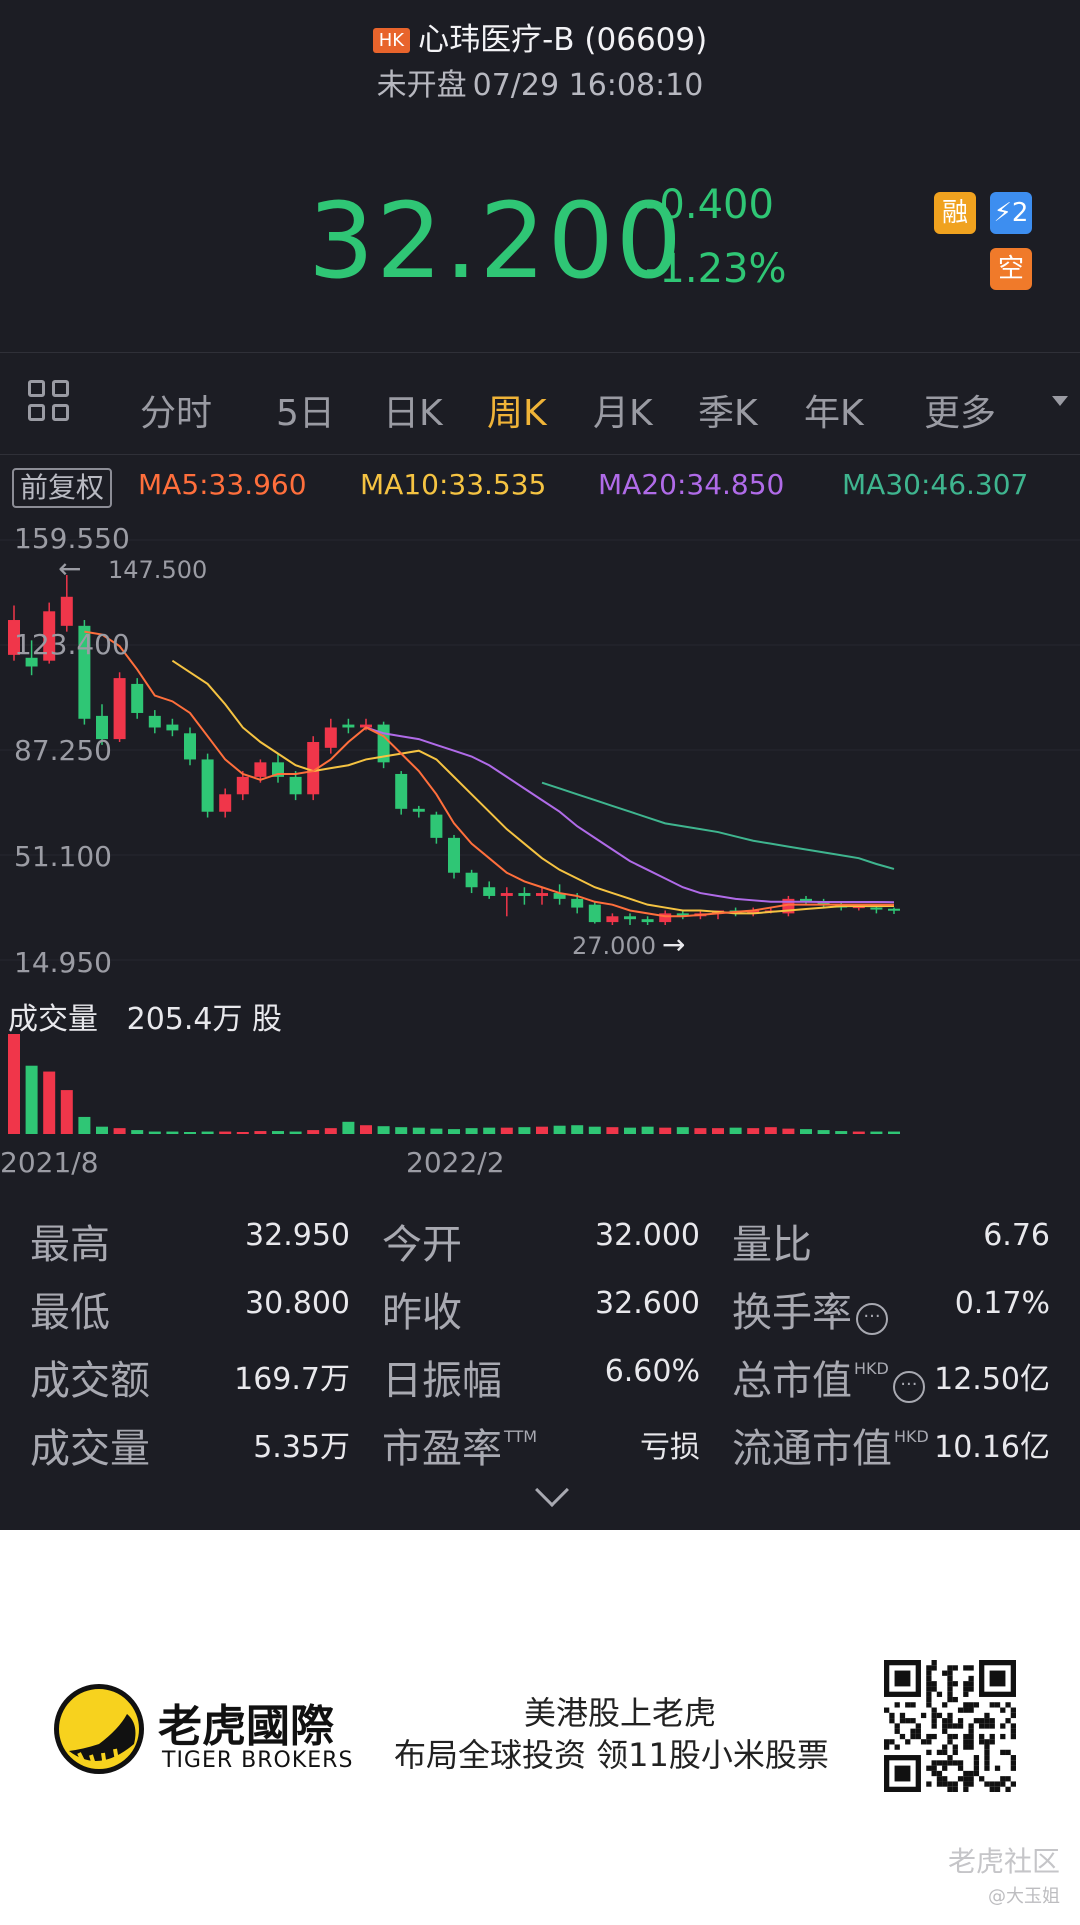 This screenshot has width=1080, height=1925. What do you see at coordinates (63, 856) in the screenshot?
I see `y-tick-label: 51.100` at bounding box center [63, 856].